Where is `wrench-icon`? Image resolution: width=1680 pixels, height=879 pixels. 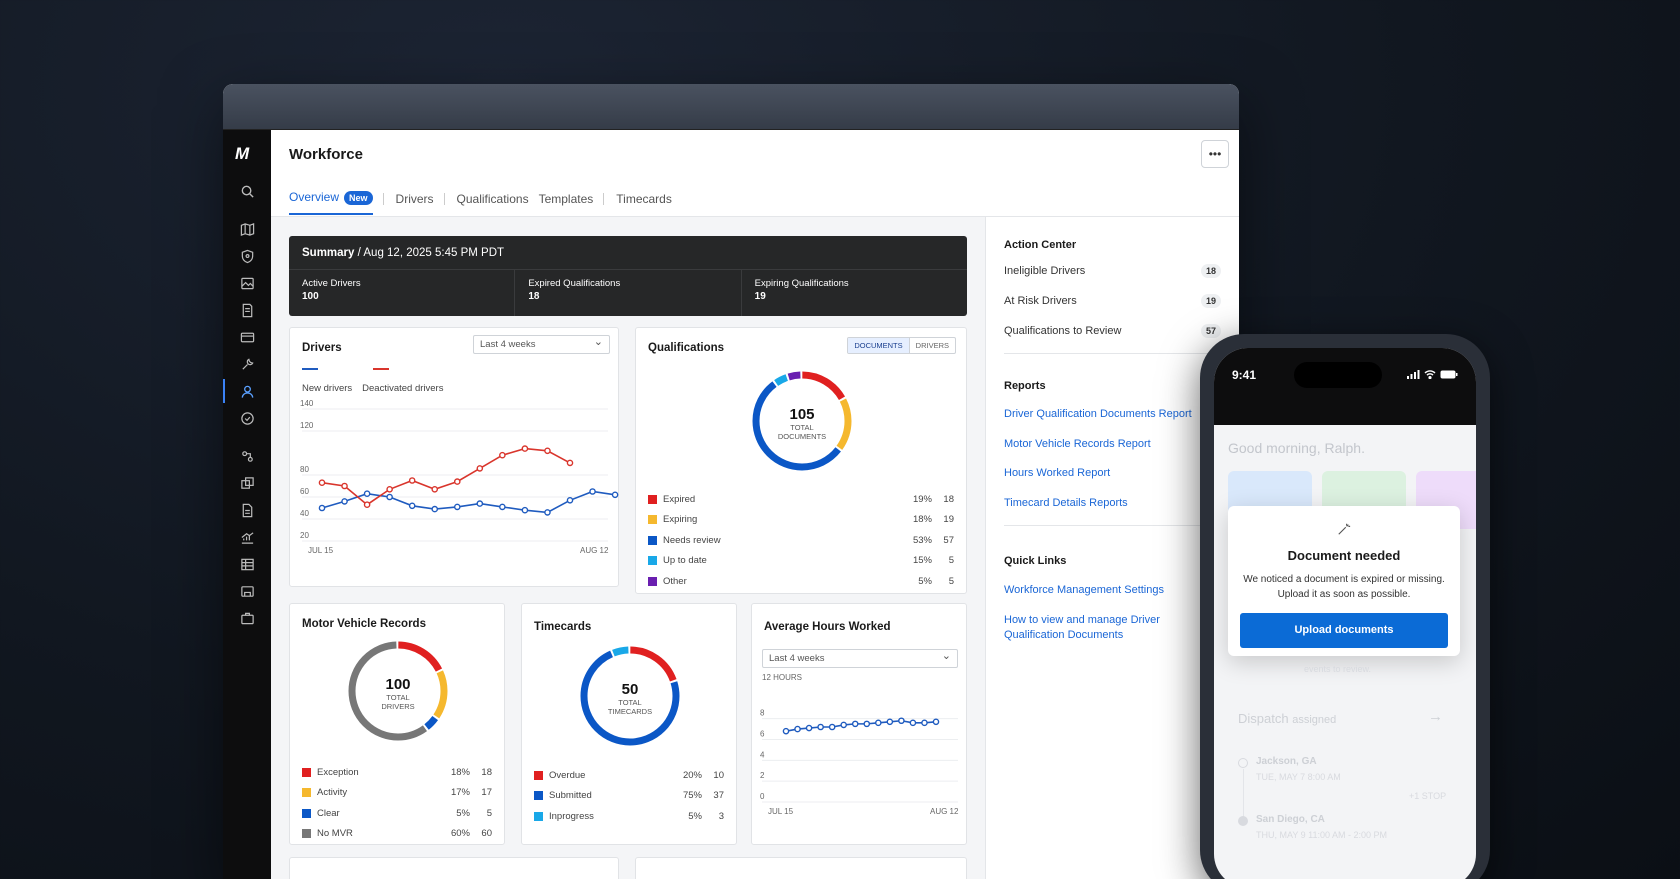 wrench-icon is located at coordinates (247, 364).